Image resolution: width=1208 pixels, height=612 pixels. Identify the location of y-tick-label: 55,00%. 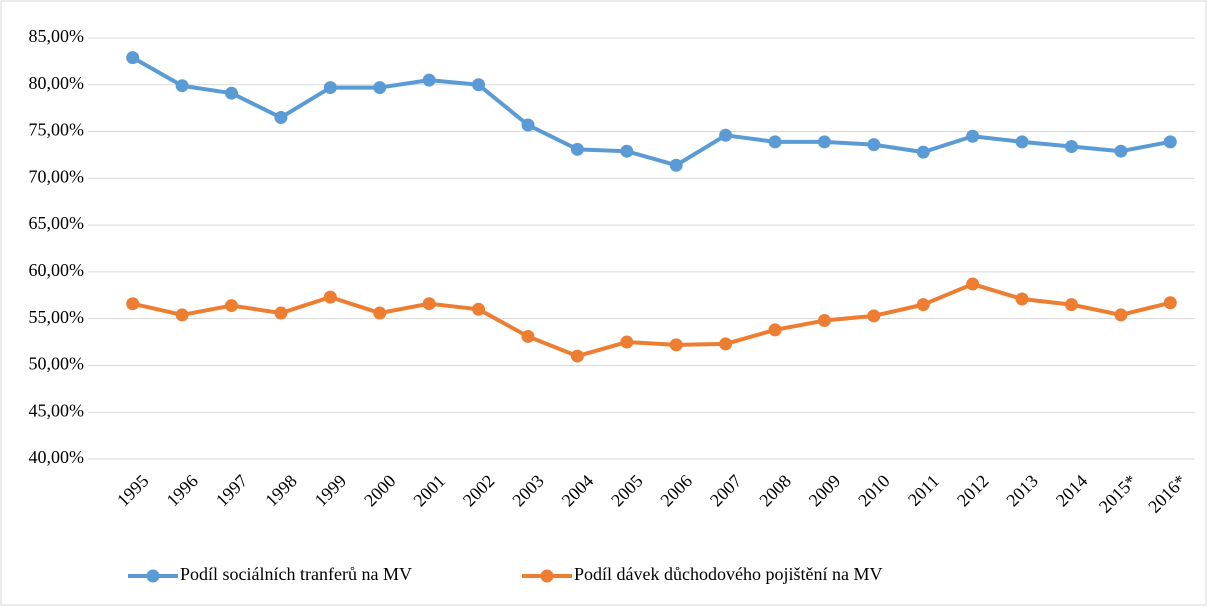
(57, 317).